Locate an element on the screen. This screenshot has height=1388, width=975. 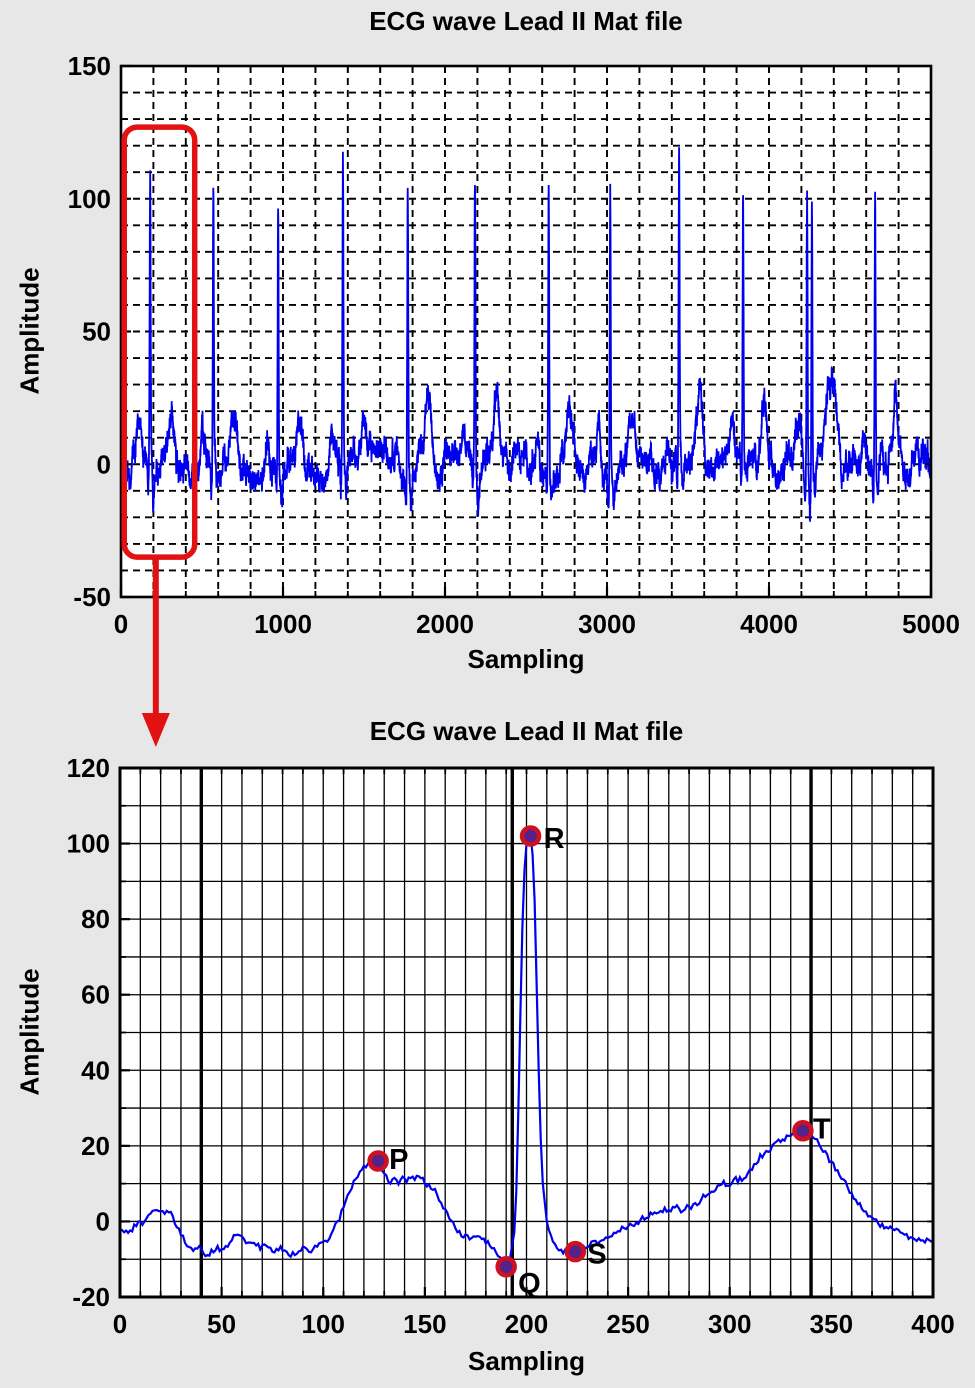
overview-chart-title: ECG wave Lead II Mat file is located at coordinates (526, 21).